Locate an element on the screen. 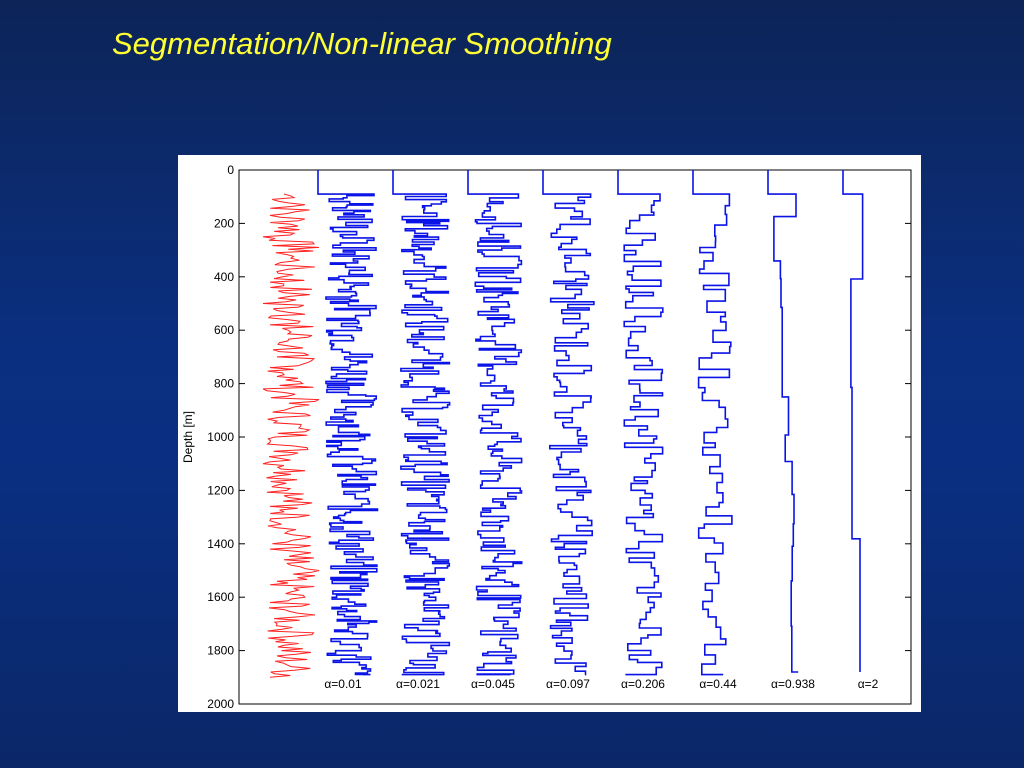 This screenshot has width=1024, height=768. series-label: α=0.206 is located at coordinates (643, 684).